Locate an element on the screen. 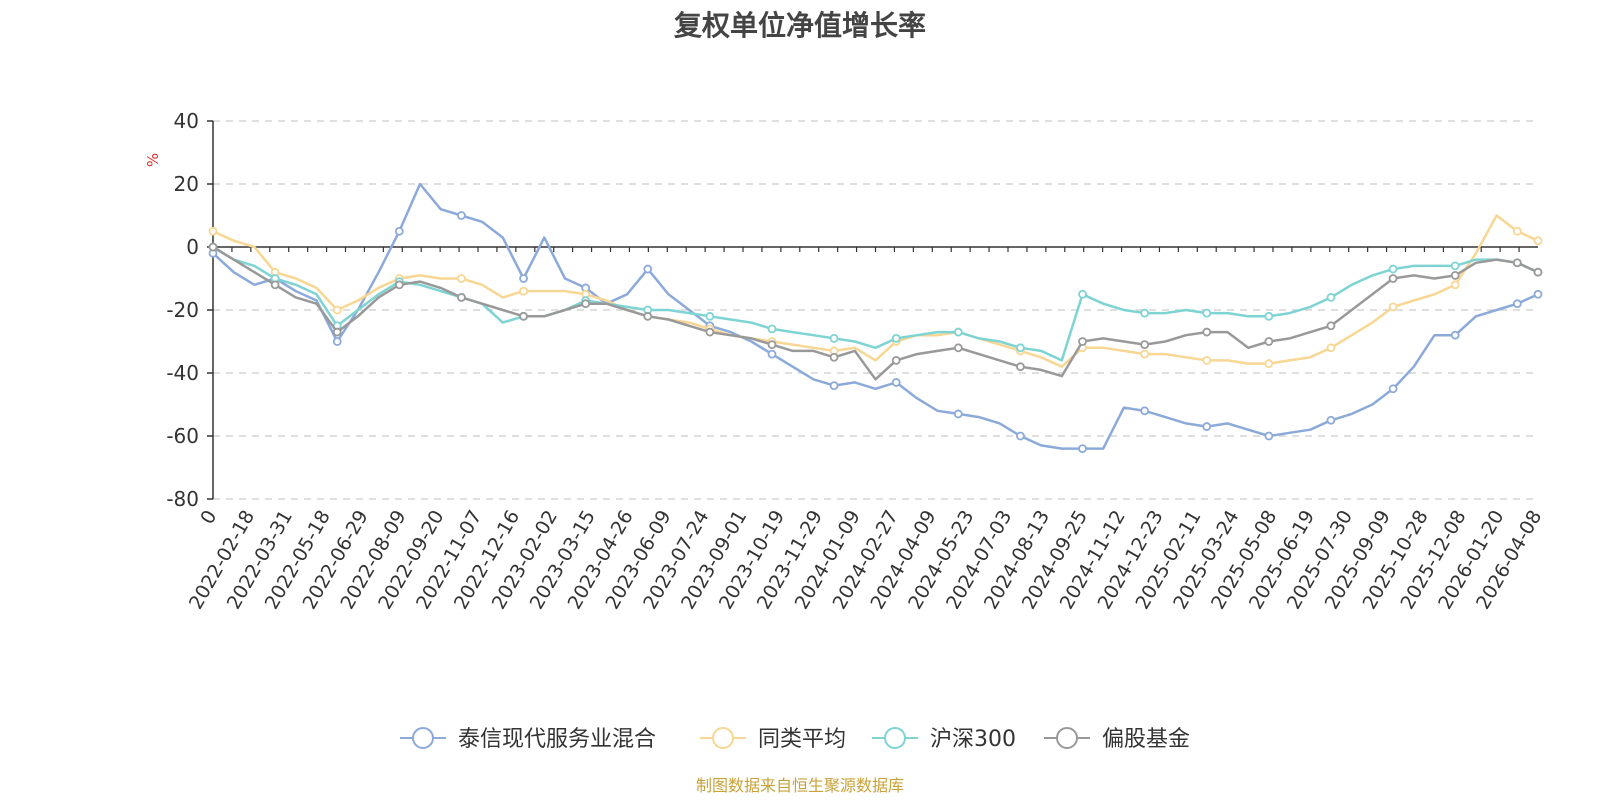 This screenshot has width=1600, height=800. legend-item-2: 沪深300 is located at coordinates (944, 739).